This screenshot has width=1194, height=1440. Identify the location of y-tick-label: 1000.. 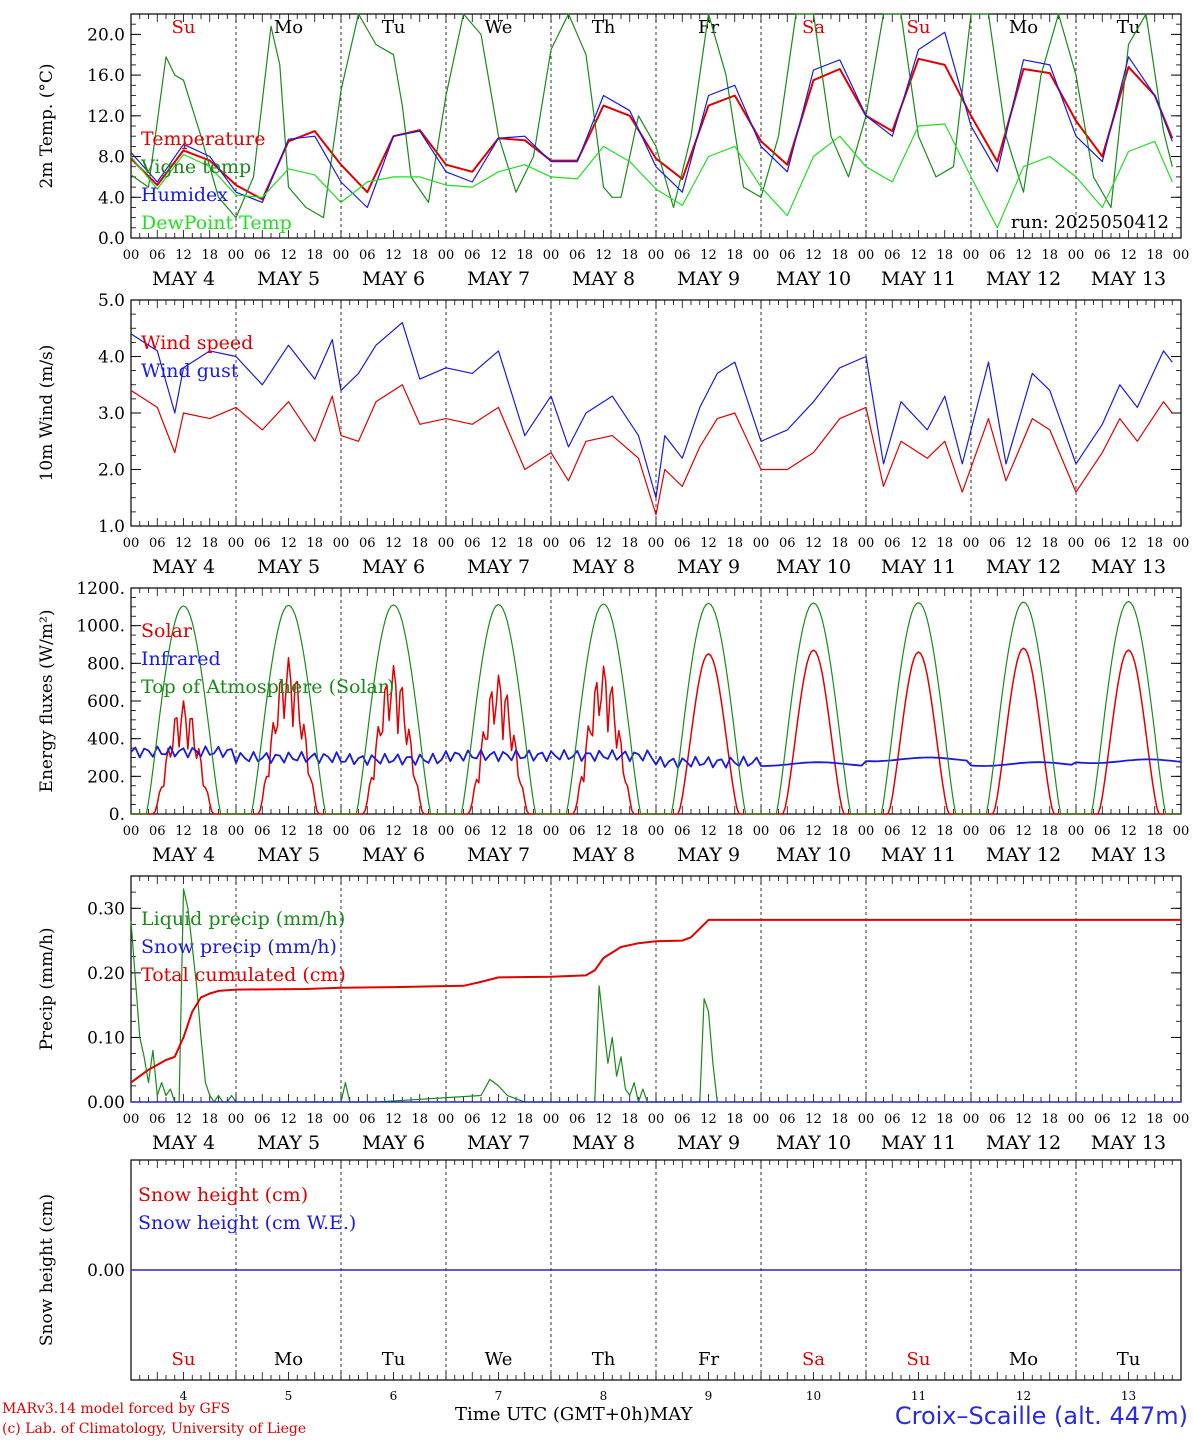
(100, 627).